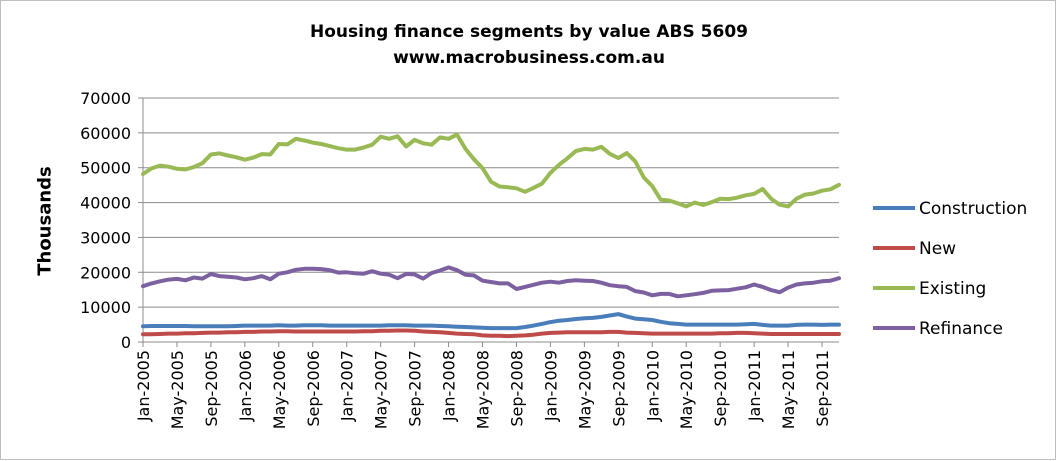  I want to click on x-tick-label: Jan-2008, so click(449, 386).